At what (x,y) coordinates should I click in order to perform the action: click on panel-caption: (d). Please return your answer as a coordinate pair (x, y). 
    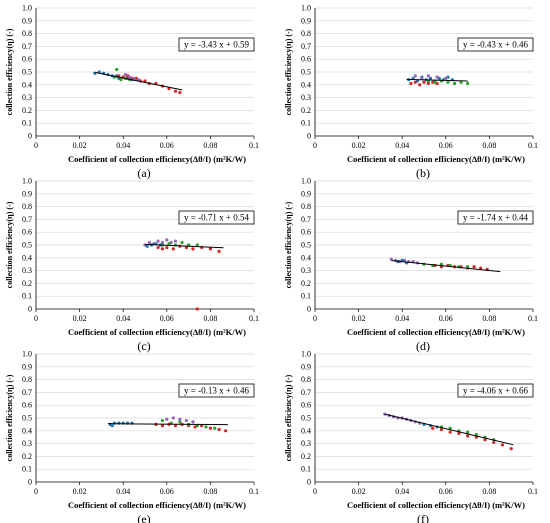
    Looking at the image, I should click on (423, 346).